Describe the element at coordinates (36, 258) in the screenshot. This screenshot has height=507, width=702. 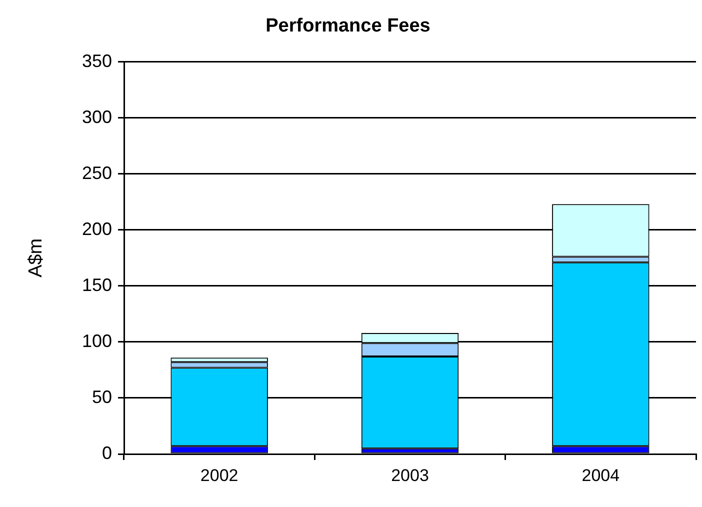
I see `y-axis-title: A$m` at that location.